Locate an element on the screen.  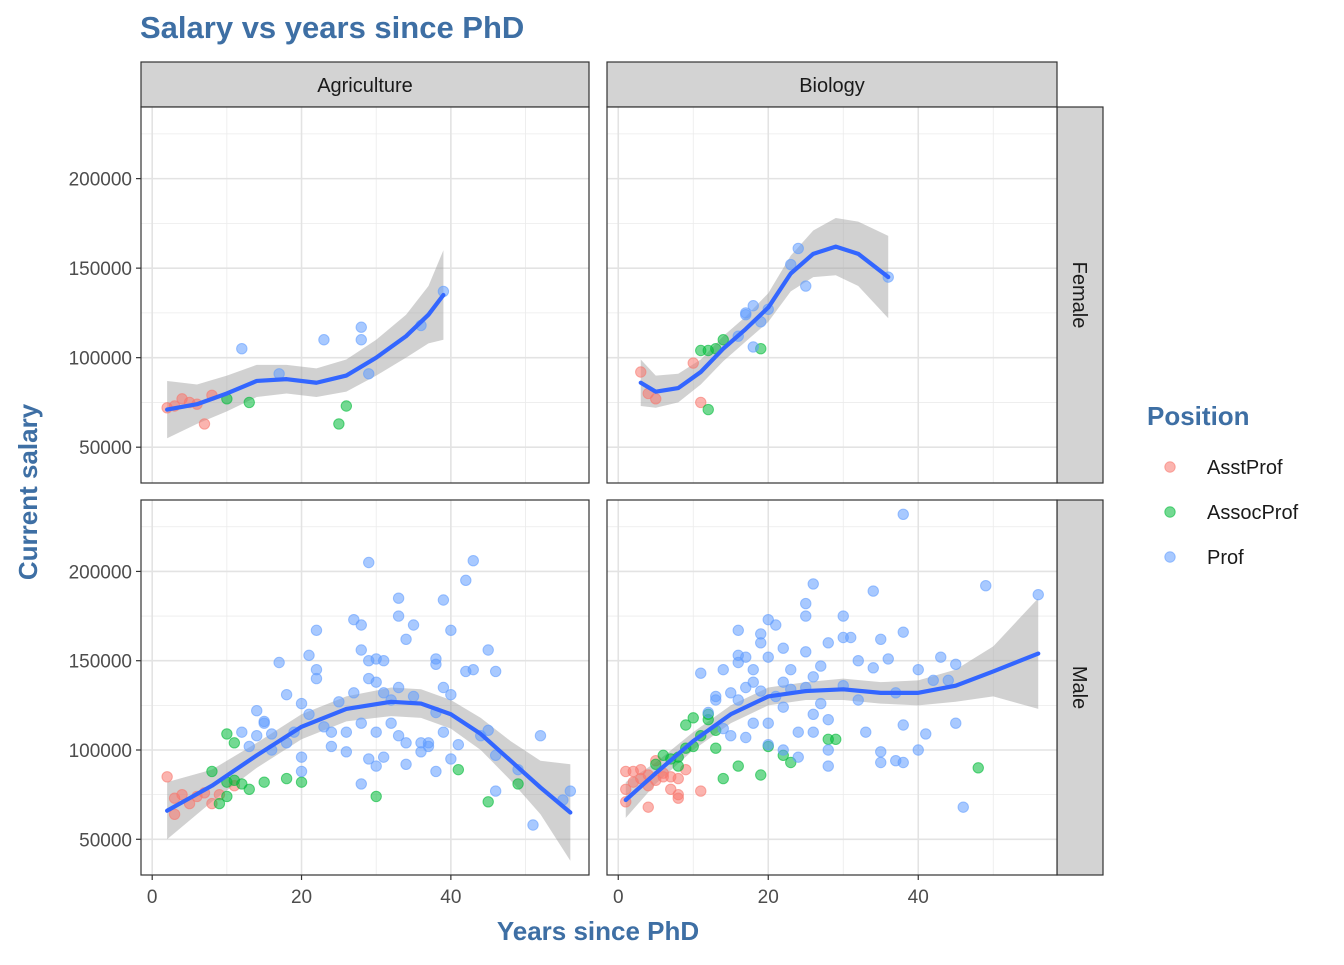
strip-agriculture is located at coordinates (365, 84).